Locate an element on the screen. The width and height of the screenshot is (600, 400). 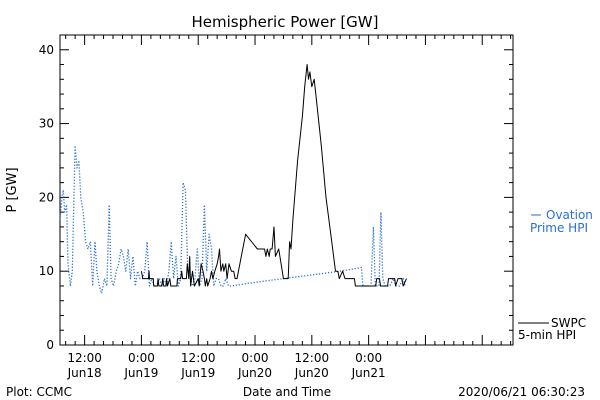
x-tick-date-label: Jun18 is located at coordinates (84, 373).